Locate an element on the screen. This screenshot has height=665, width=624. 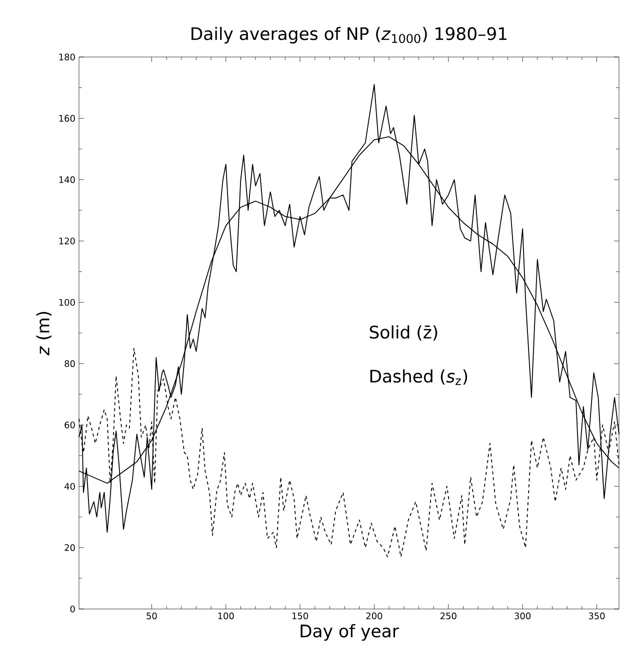
x-tick-label: 250 is located at coordinates (448, 616).